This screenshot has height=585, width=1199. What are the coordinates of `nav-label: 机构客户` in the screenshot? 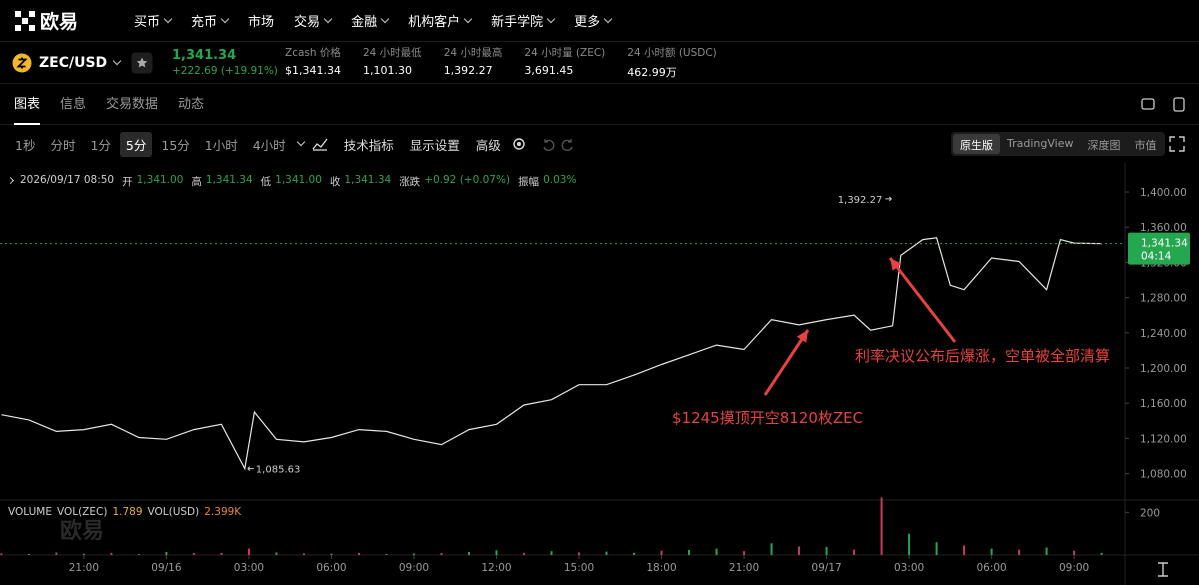 It's located at (434, 22).